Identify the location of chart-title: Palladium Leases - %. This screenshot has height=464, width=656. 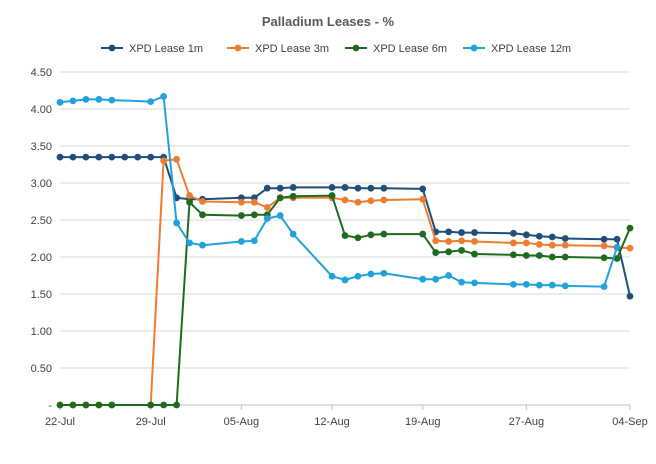
(328, 21).